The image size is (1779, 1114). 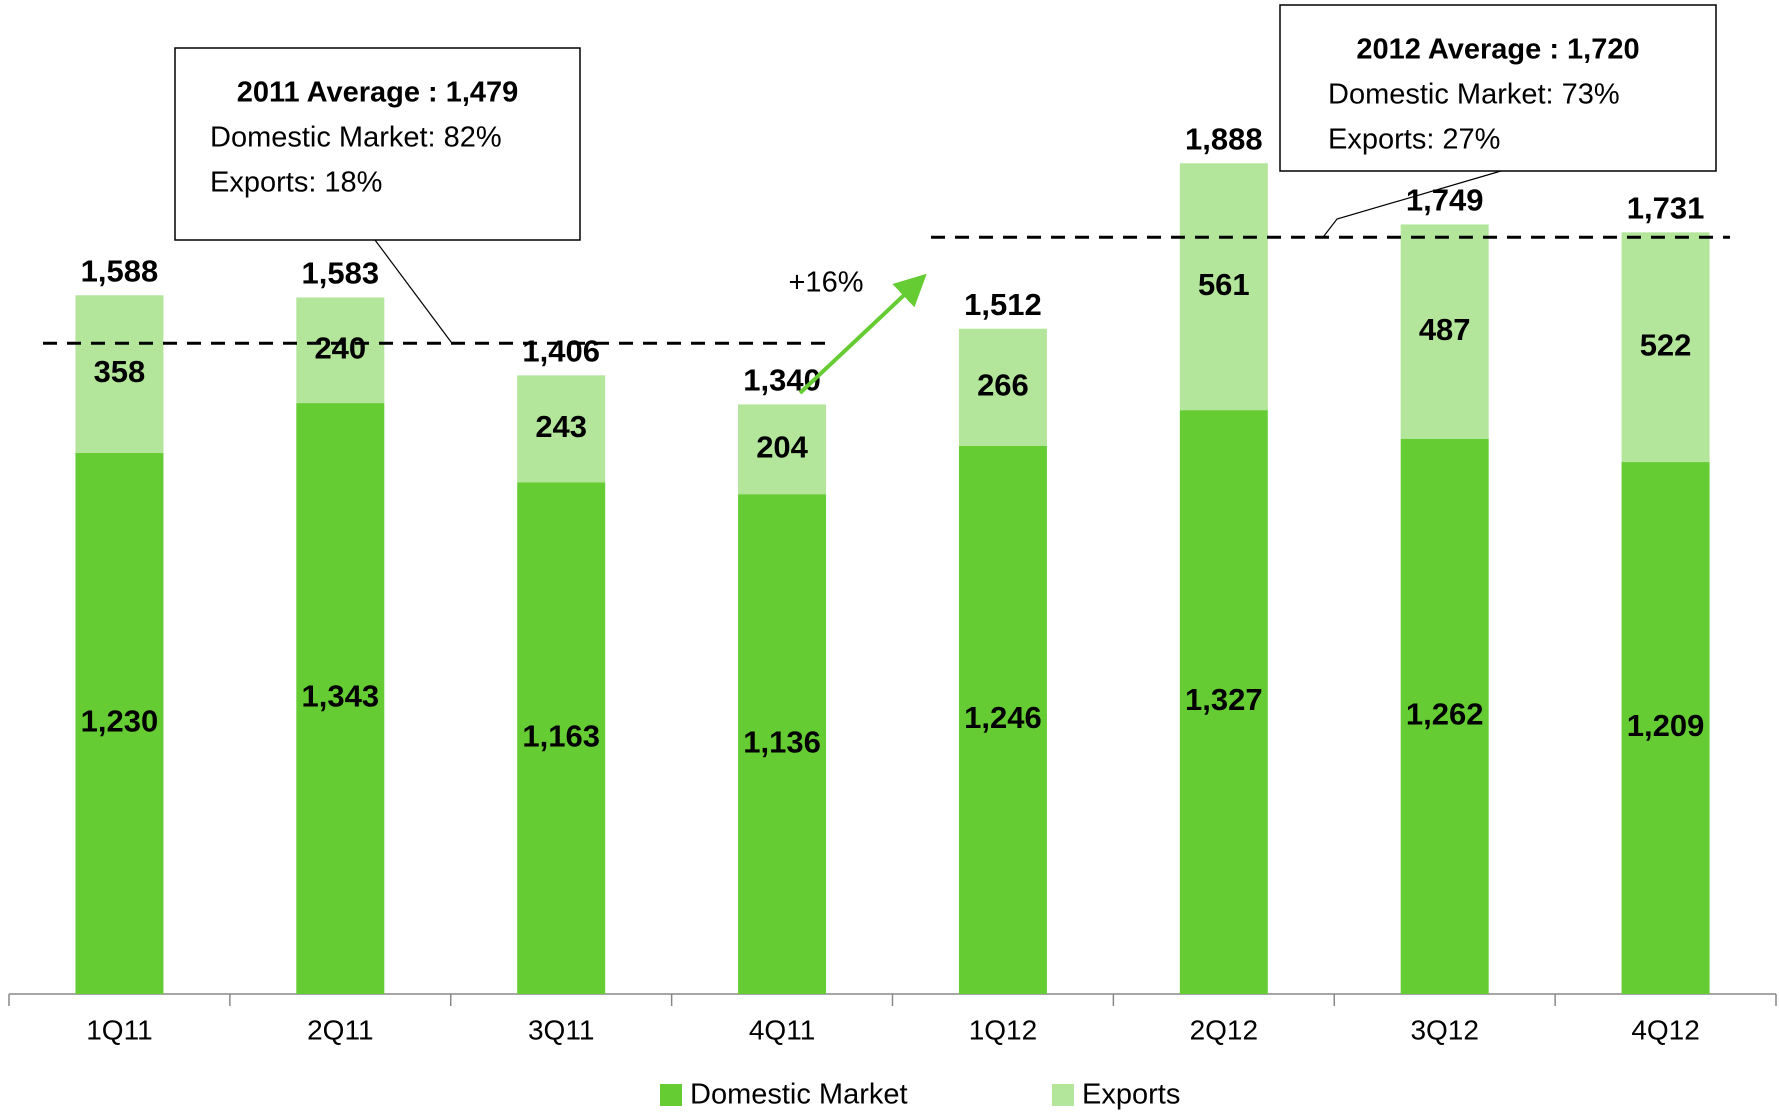 I want to click on data-label: 1,163, so click(x=561, y=735).